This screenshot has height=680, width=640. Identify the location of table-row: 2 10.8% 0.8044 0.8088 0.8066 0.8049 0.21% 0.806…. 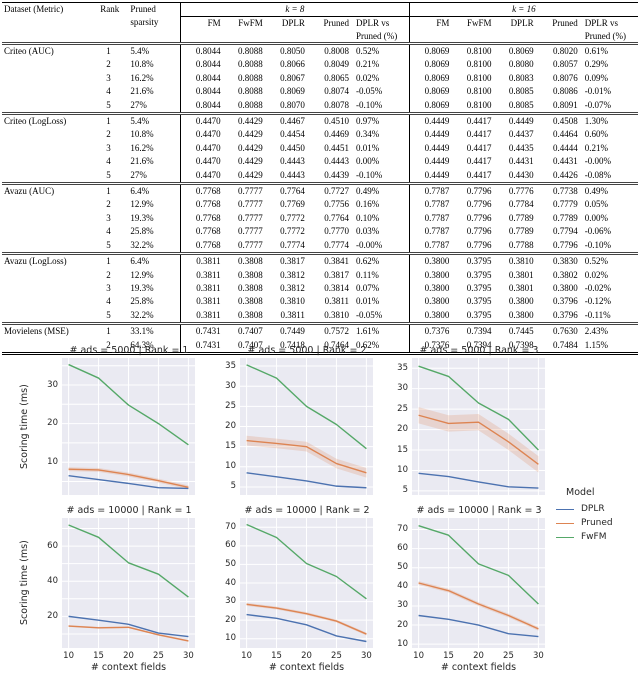
(320, 65).